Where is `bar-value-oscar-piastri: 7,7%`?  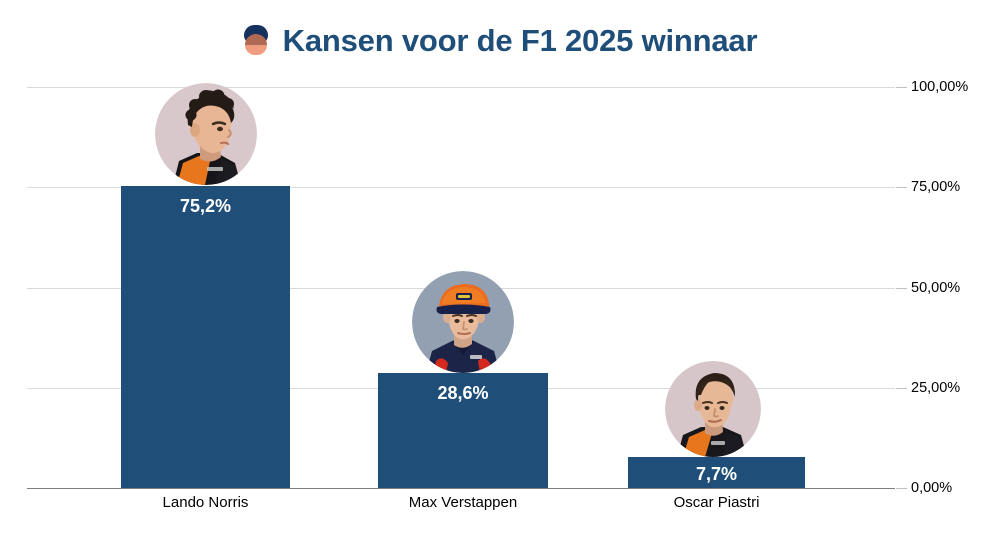
bar-value-oscar-piastri: 7,7% is located at coordinates (716, 474).